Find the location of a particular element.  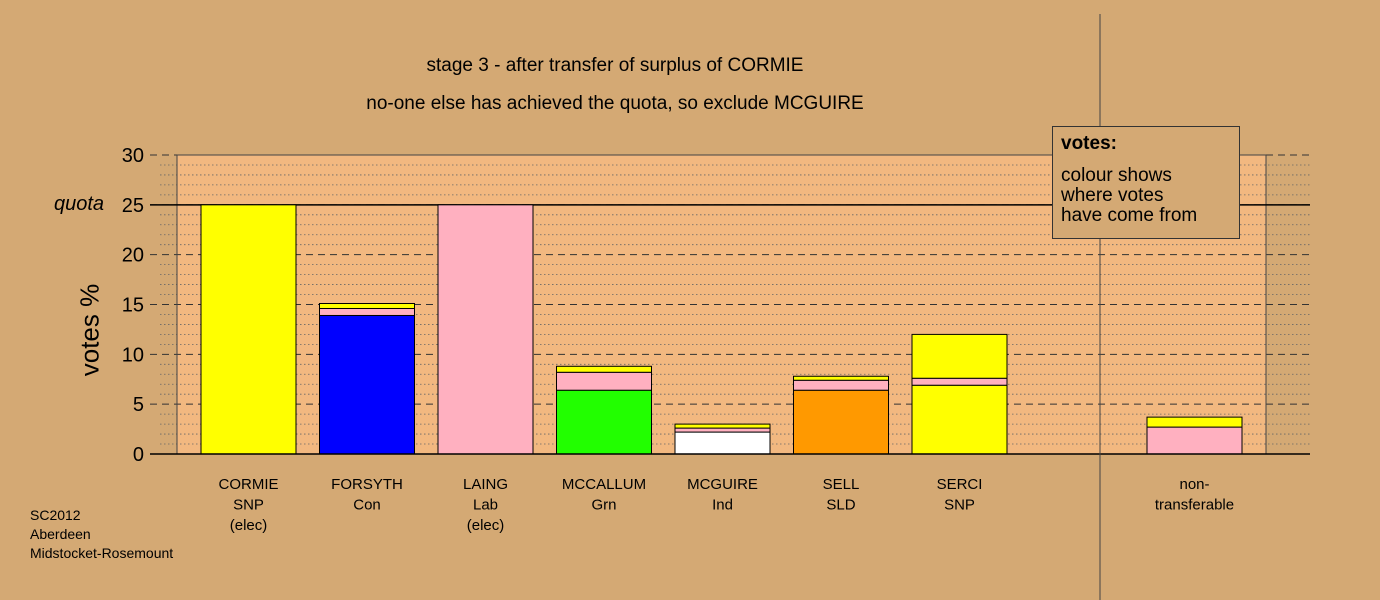

bar-cormie-label: (elec) is located at coordinates (249, 525).